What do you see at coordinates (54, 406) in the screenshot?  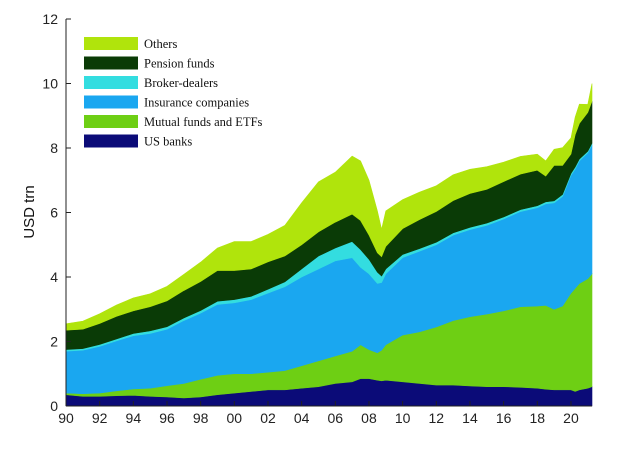 I see `y-tick-label: 0` at bounding box center [54, 406].